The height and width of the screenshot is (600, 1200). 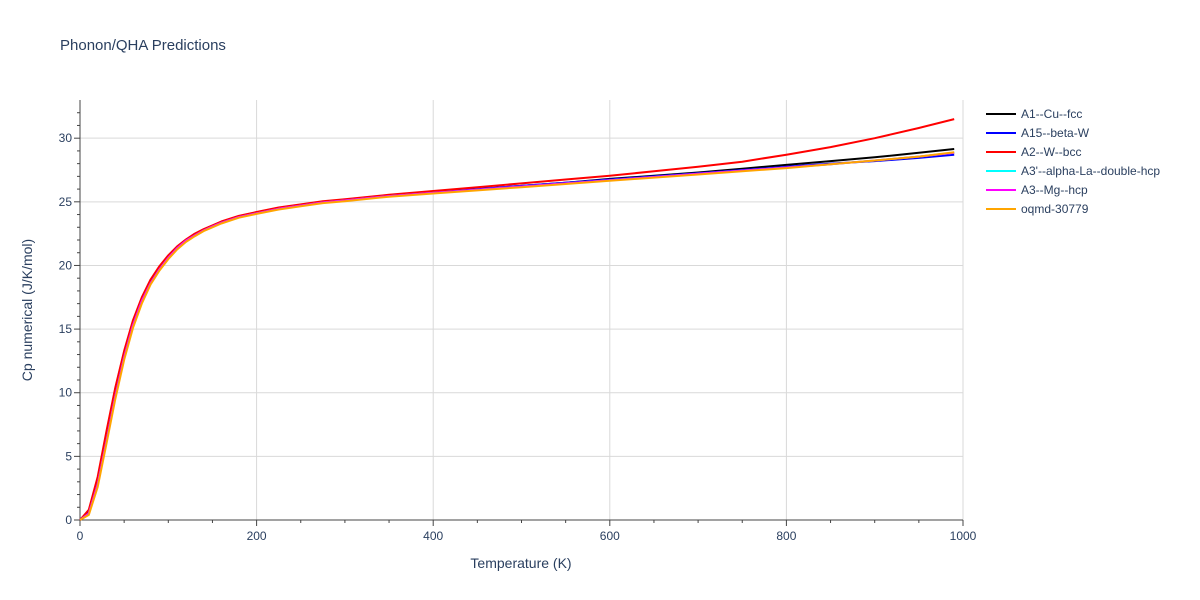 What do you see at coordinates (66, 393) in the screenshot?
I see `y-tick-label: 10` at bounding box center [66, 393].